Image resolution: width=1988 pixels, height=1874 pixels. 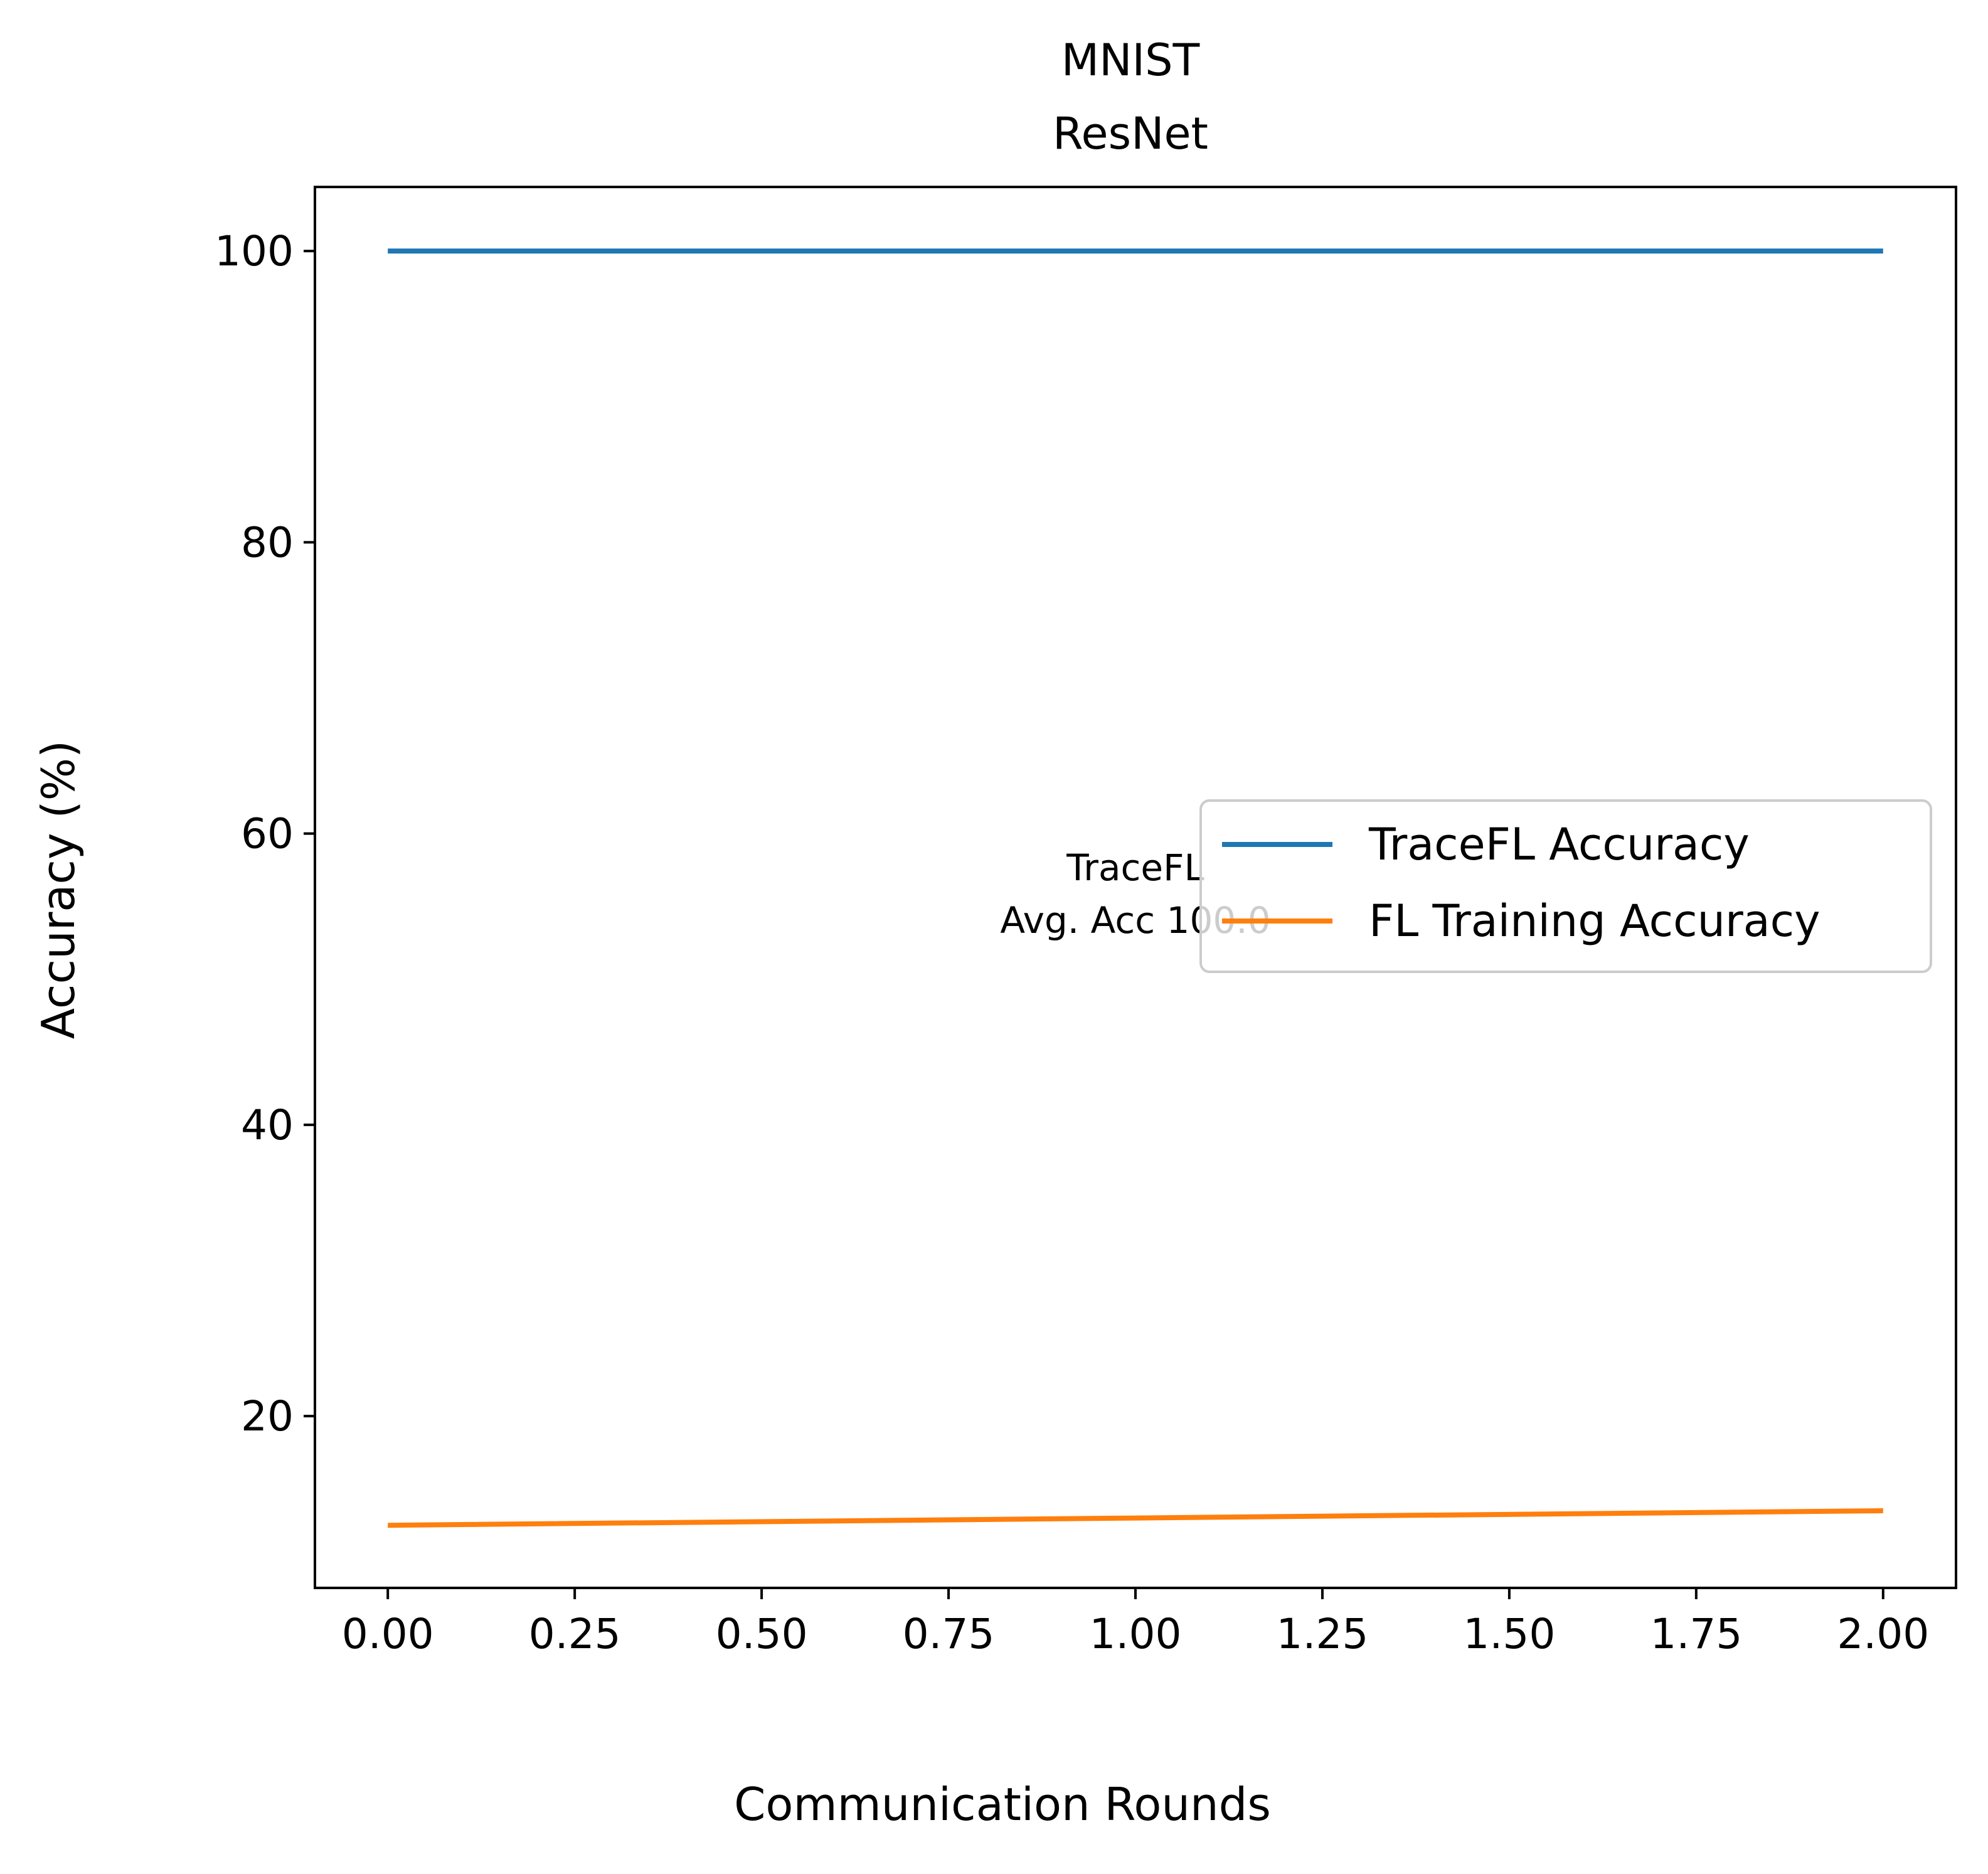 I want to click on x-tick-label: 0.50, so click(x=762, y=1634).